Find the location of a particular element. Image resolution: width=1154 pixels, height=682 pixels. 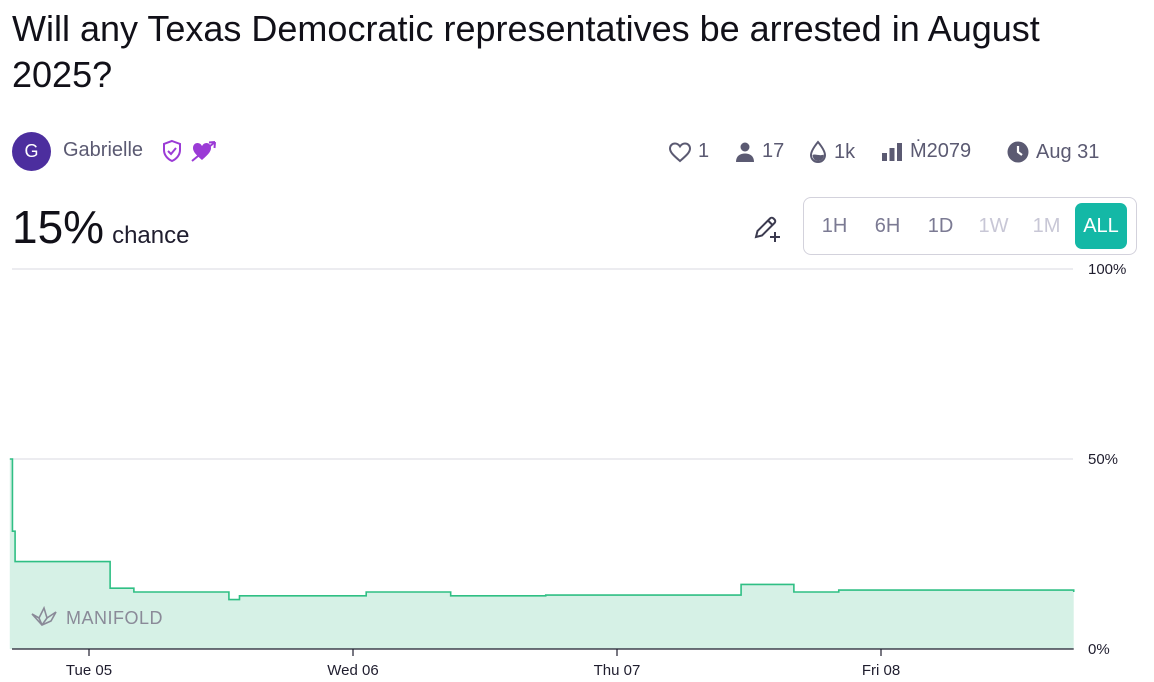

likes-stat: 1 is located at coordinates (688, 151).